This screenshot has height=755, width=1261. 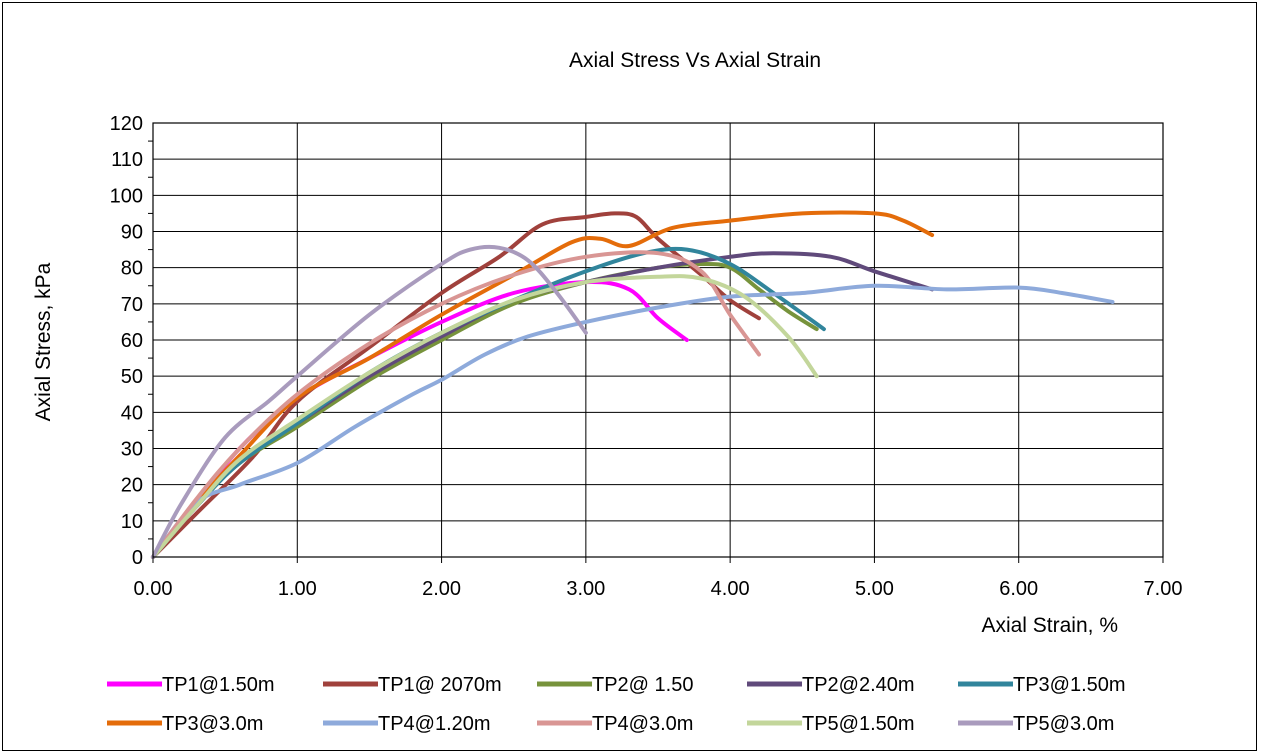 I want to click on legend-item: TP4@3.0m, so click(x=615, y=724).